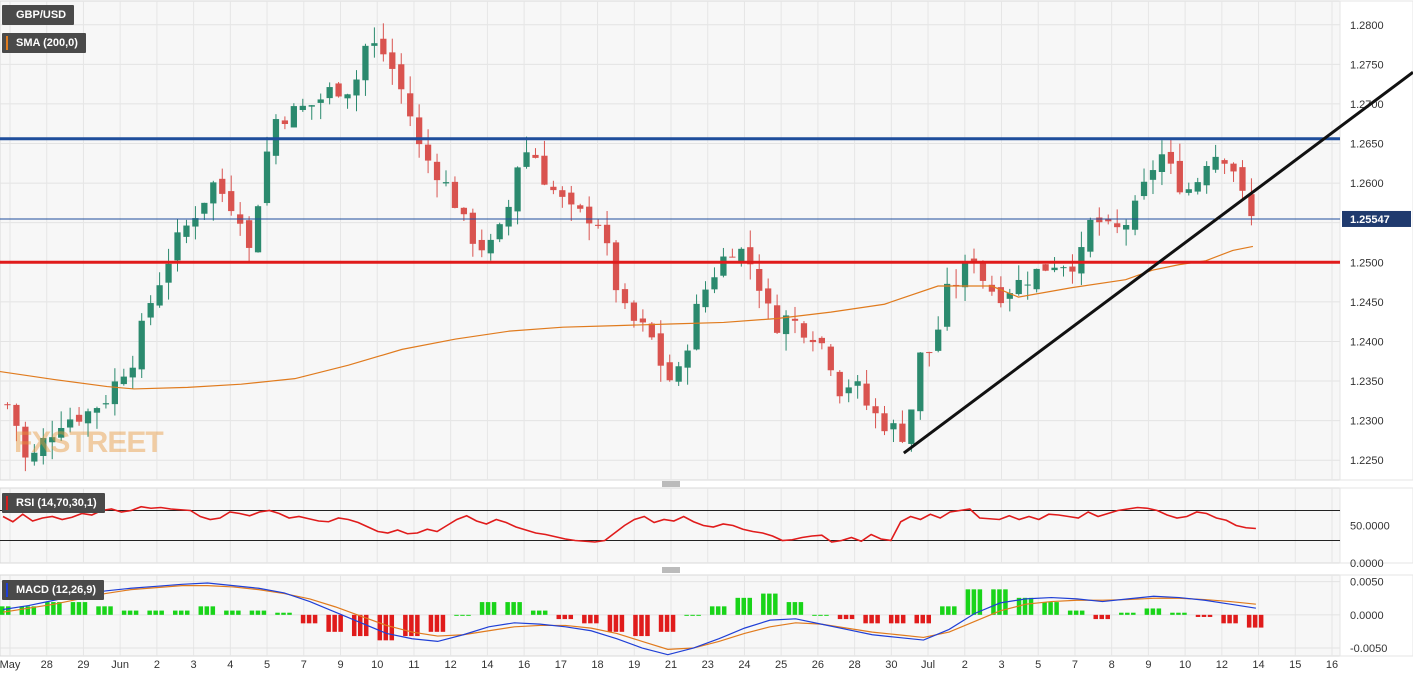  What do you see at coordinates (597, 665) in the screenshot?
I see `x-tick-label: 18` at bounding box center [597, 665].